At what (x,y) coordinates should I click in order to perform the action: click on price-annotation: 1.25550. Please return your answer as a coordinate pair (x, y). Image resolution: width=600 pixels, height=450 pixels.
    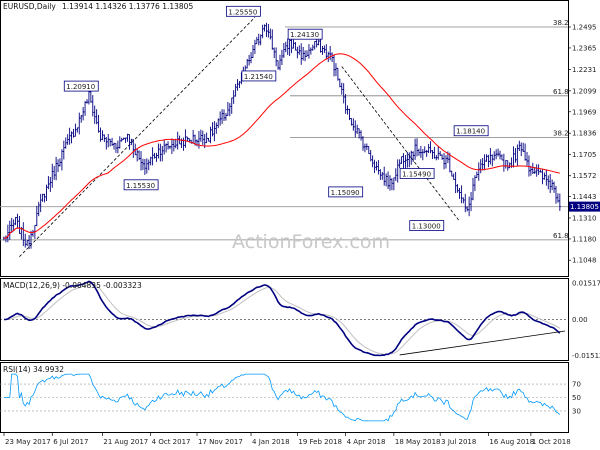
    Looking at the image, I should click on (243, 11).